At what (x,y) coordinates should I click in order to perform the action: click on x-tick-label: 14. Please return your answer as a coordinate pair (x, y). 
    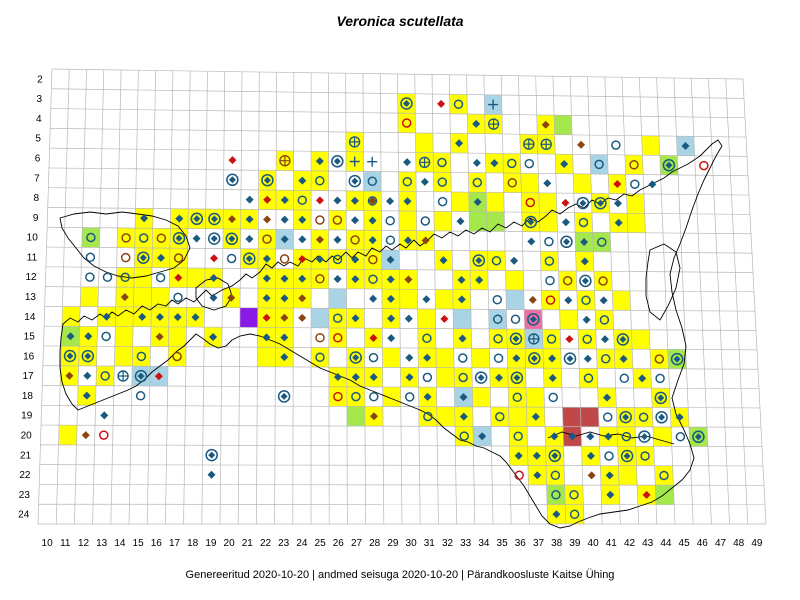
    Looking at the image, I should click on (120, 543).